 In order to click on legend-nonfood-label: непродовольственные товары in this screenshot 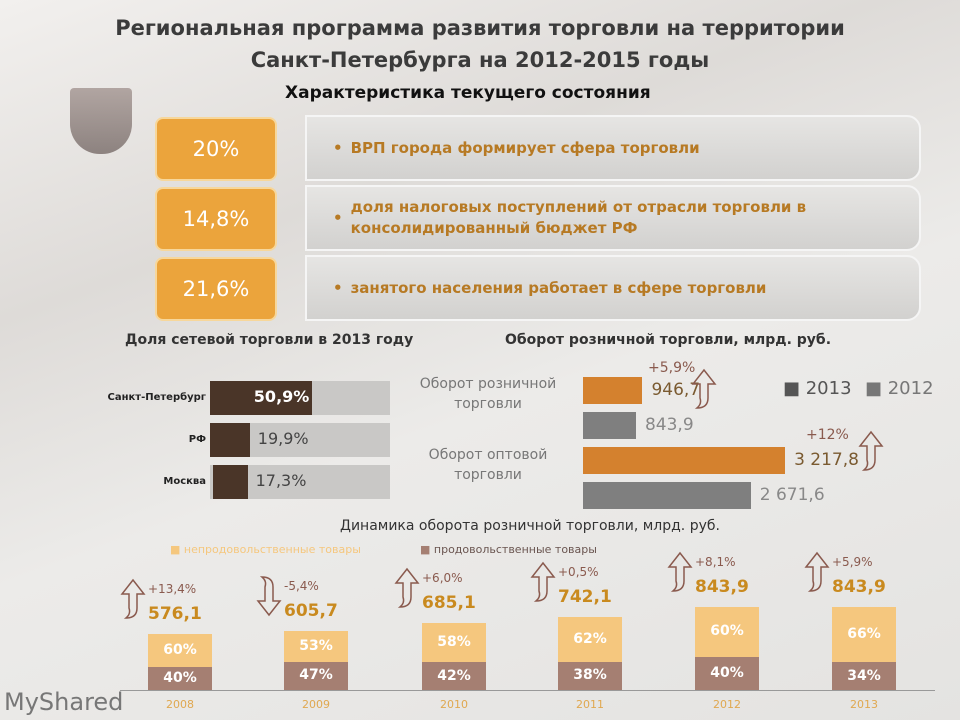, I will do `click(272, 549)`.